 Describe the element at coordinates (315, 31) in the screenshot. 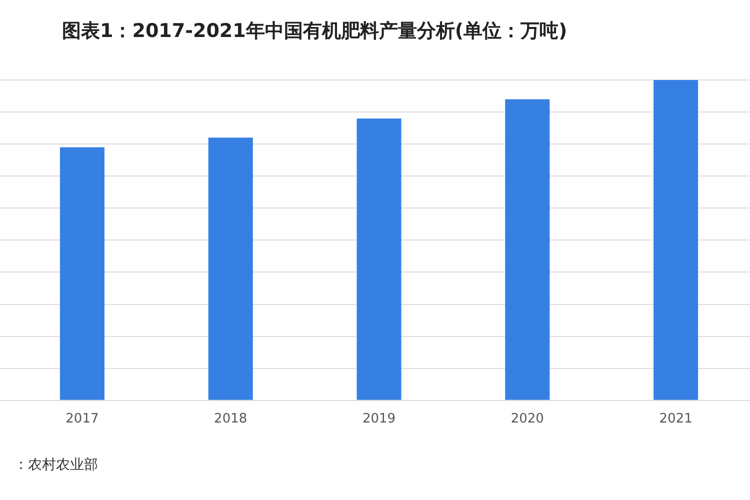

I see `chart-title: 图表1：2017-2021年中国有机肥料产量分析(单位：万吨)` at that location.